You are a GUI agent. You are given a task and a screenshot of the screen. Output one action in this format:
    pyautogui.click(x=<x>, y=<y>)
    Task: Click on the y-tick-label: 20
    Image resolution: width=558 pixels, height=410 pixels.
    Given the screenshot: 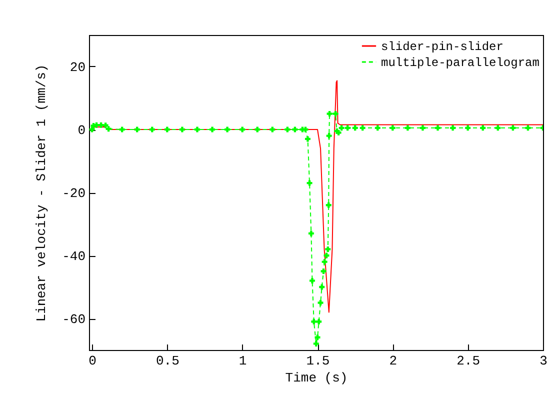 What is the action you would take?
    pyautogui.click(x=78, y=67)
    